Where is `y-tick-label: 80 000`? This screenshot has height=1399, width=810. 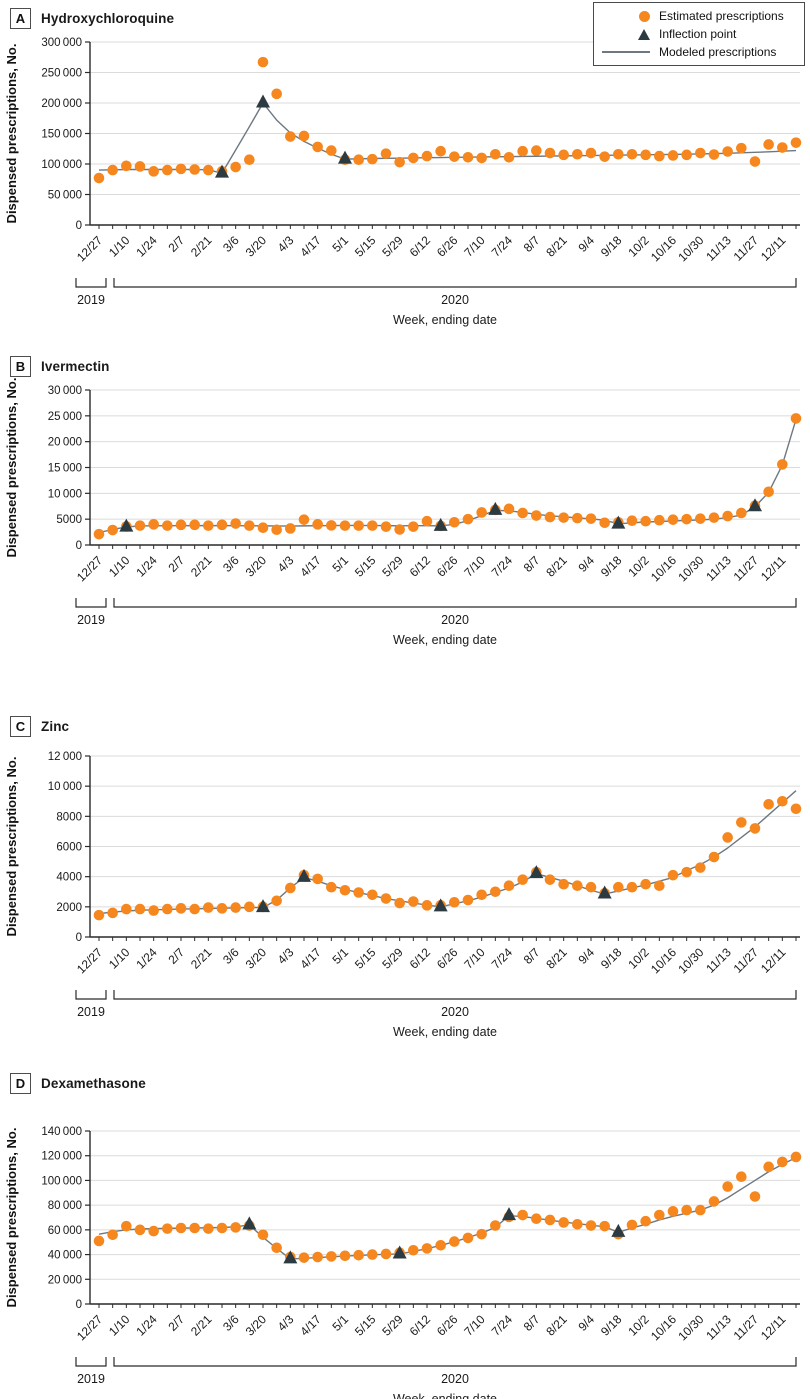 y-tick-label: 80 000 is located at coordinates (65, 1206).